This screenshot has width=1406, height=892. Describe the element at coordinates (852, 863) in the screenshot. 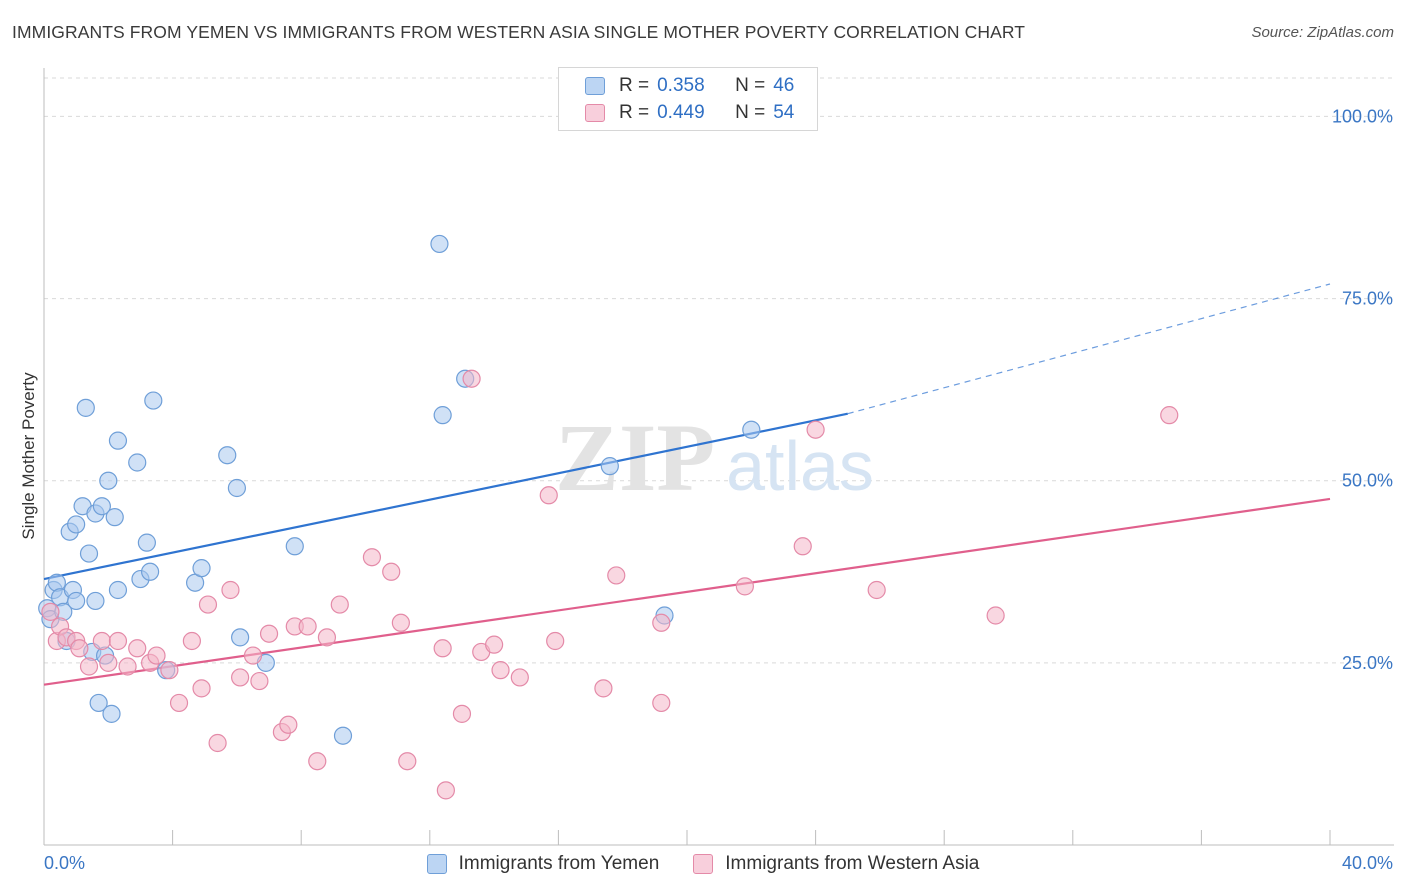

I see `legend-label-western-asia: Immigrants from Western Asia` at that location.